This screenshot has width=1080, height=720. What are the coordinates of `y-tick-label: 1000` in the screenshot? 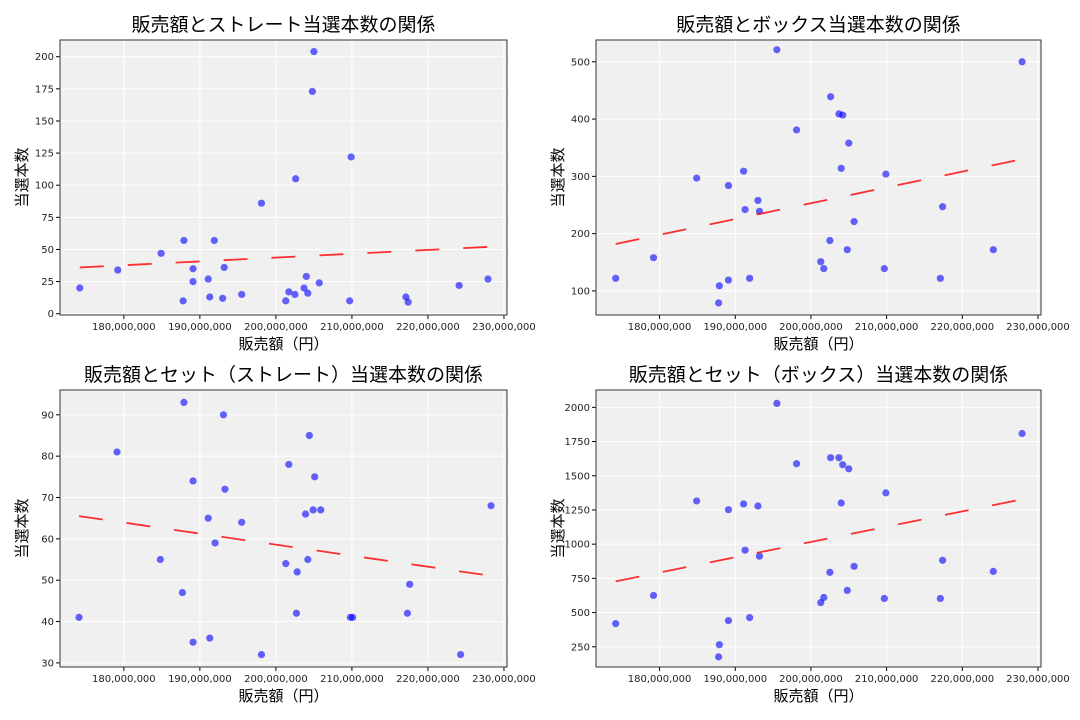 It's located at (577, 545).